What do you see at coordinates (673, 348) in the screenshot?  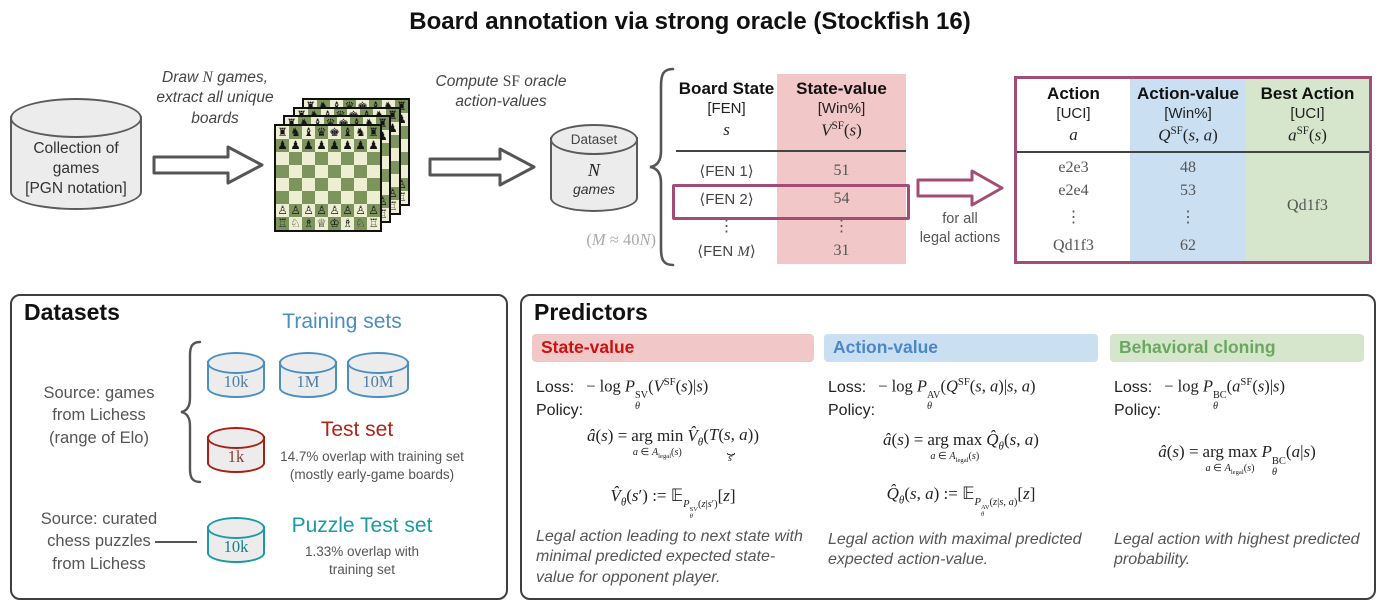 I see `state-value-strip: State-value` at bounding box center [673, 348].